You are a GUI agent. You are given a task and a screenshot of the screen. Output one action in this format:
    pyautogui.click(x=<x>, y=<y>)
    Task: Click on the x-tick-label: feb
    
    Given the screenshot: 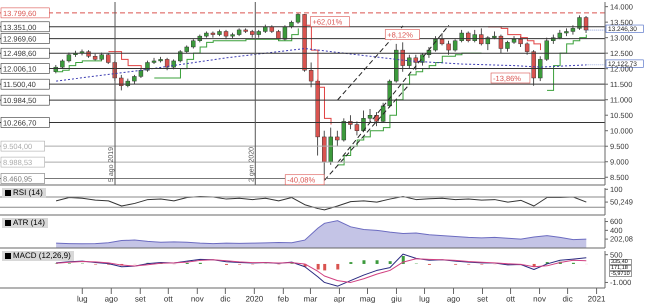 What is the action you would take?
    pyautogui.click(x=284, y=299)
    